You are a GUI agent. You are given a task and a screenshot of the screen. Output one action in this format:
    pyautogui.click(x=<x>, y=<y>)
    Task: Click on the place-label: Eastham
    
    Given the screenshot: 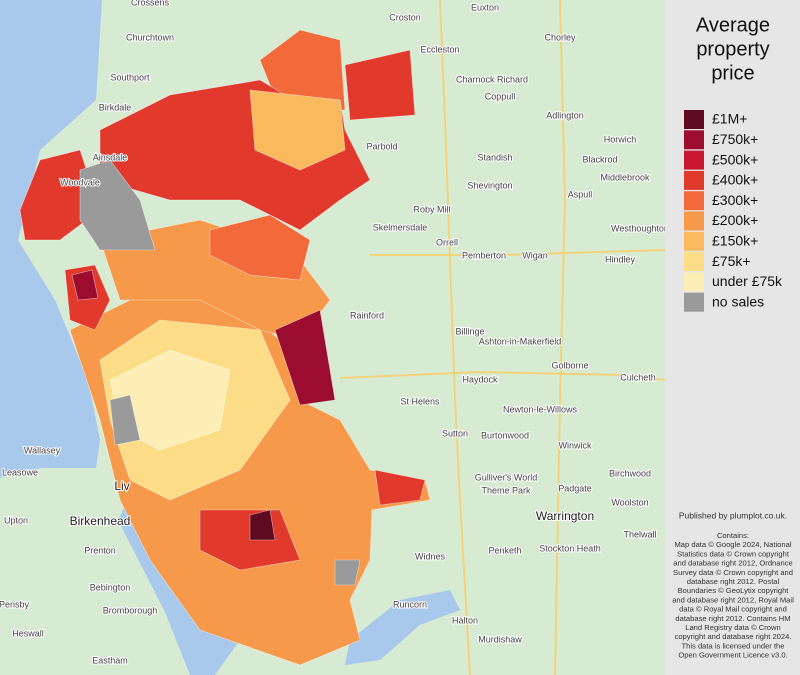 What is the action you would take?
    pyautogui.click(x=110, y=660)
    